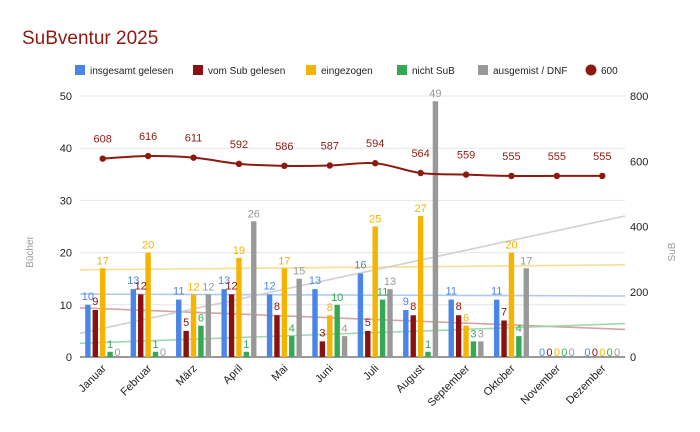 This screenshot has width=700, height=432. I want to click on y2-tick-2: 400, so click(639, 228).